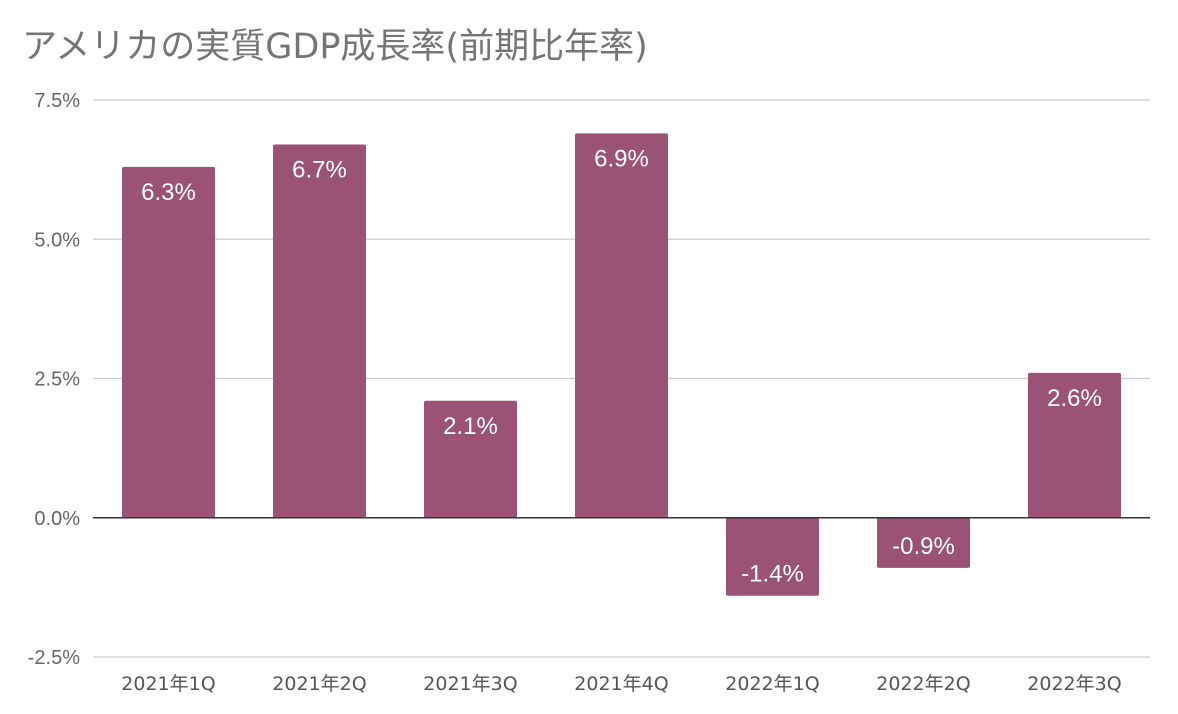  I want to click on x-tick-label: 2021年4Q, so click(621, 684).